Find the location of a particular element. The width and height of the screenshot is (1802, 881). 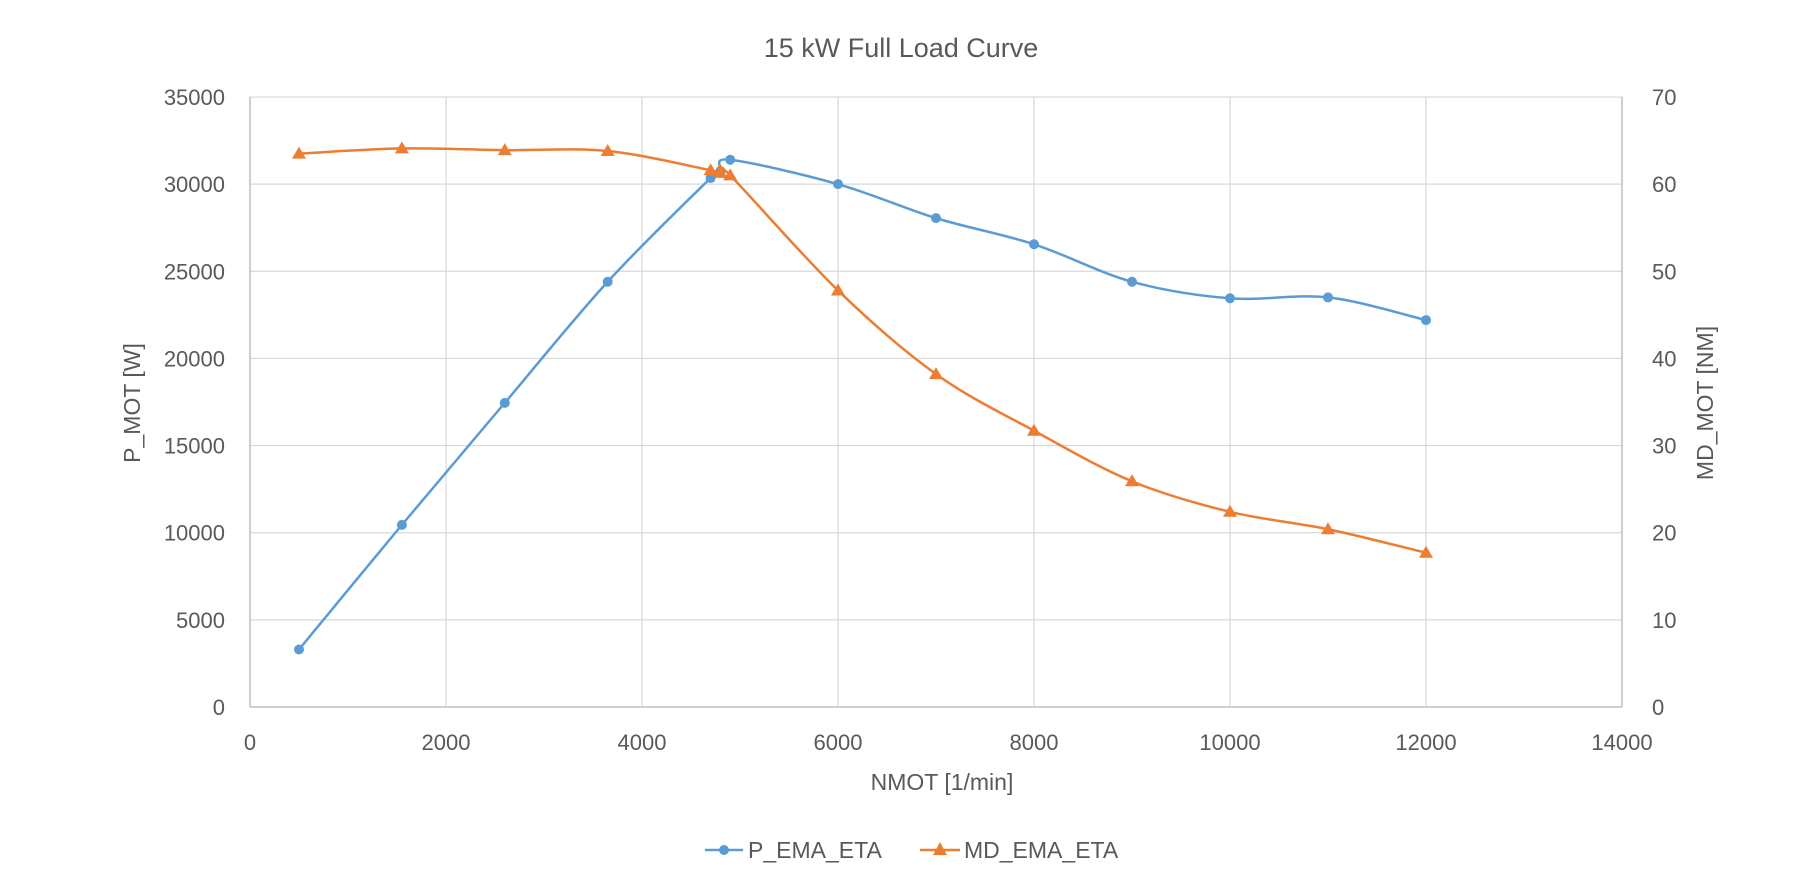

x-tick-label: 8000 is located at coordinates (1034, 742).